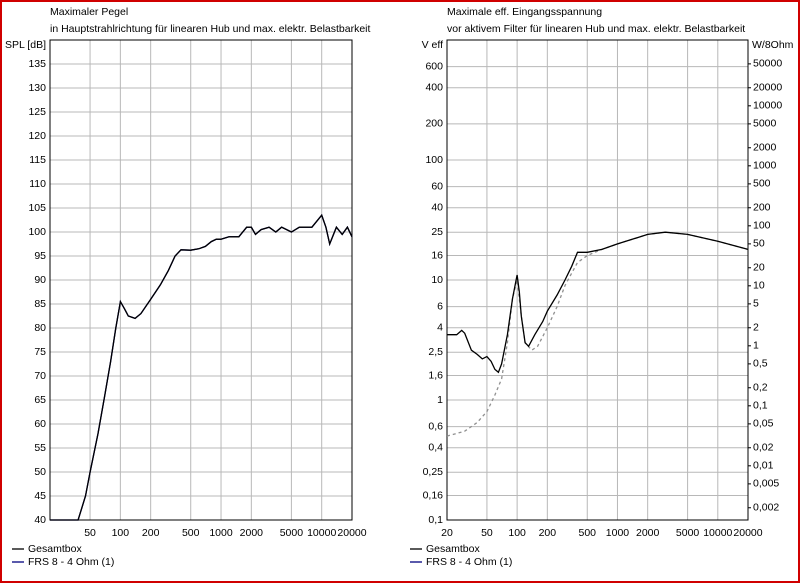  Describe the element at coordinates (759, 244) in the screenshot. I see `y2-tick-label: 50` at that location.